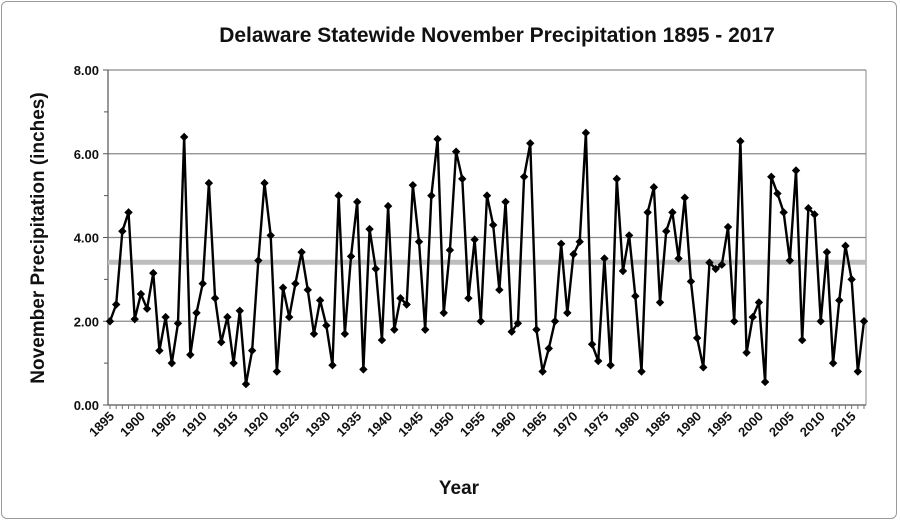  What do you see at coordinates (626, 424) in the screenshot?
I see `x-tick-label: 1980` at bounding box center [626, 424].